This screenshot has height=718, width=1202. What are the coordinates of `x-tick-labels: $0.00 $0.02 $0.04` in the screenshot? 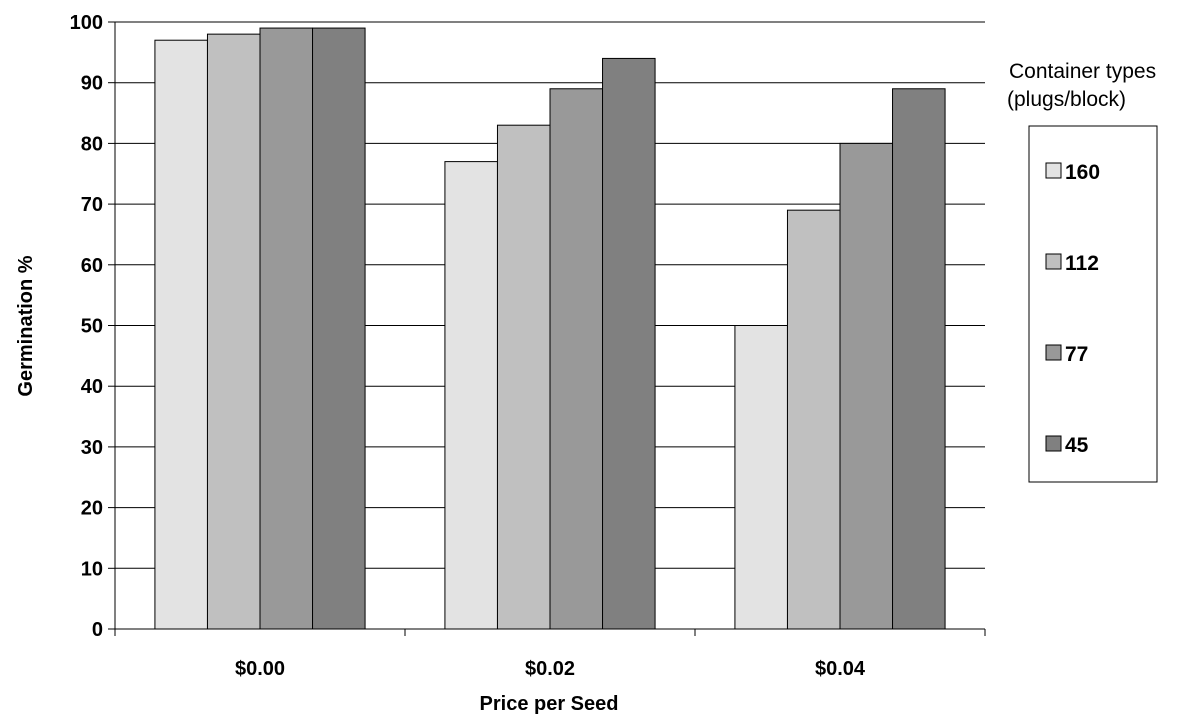 It's located at (550, 669).